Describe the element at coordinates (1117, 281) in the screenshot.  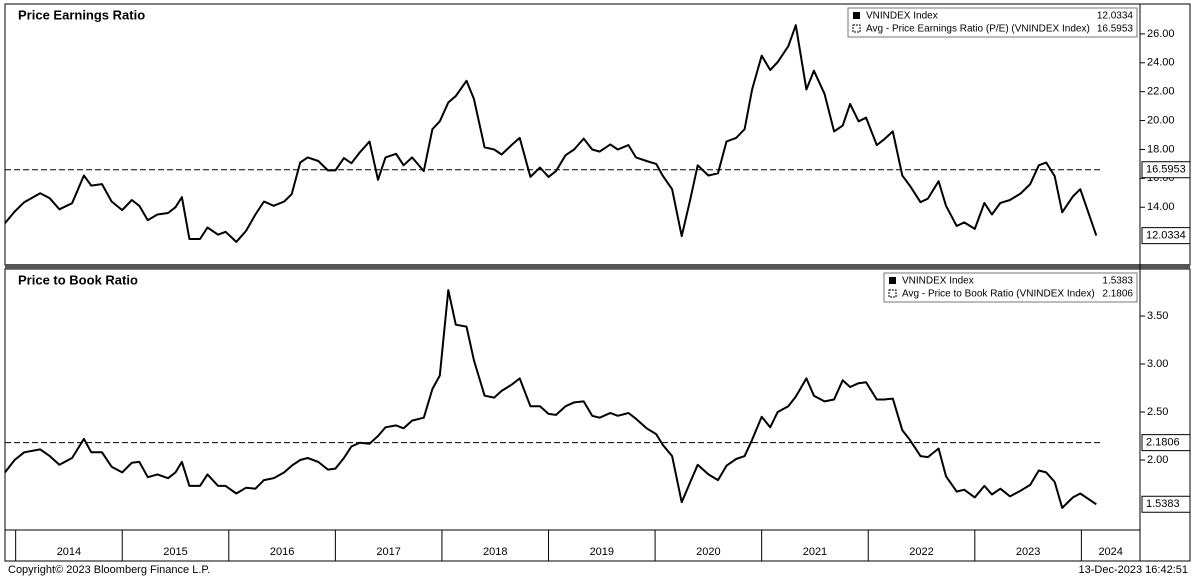
I see `legend-value: 1.5383` at that location.